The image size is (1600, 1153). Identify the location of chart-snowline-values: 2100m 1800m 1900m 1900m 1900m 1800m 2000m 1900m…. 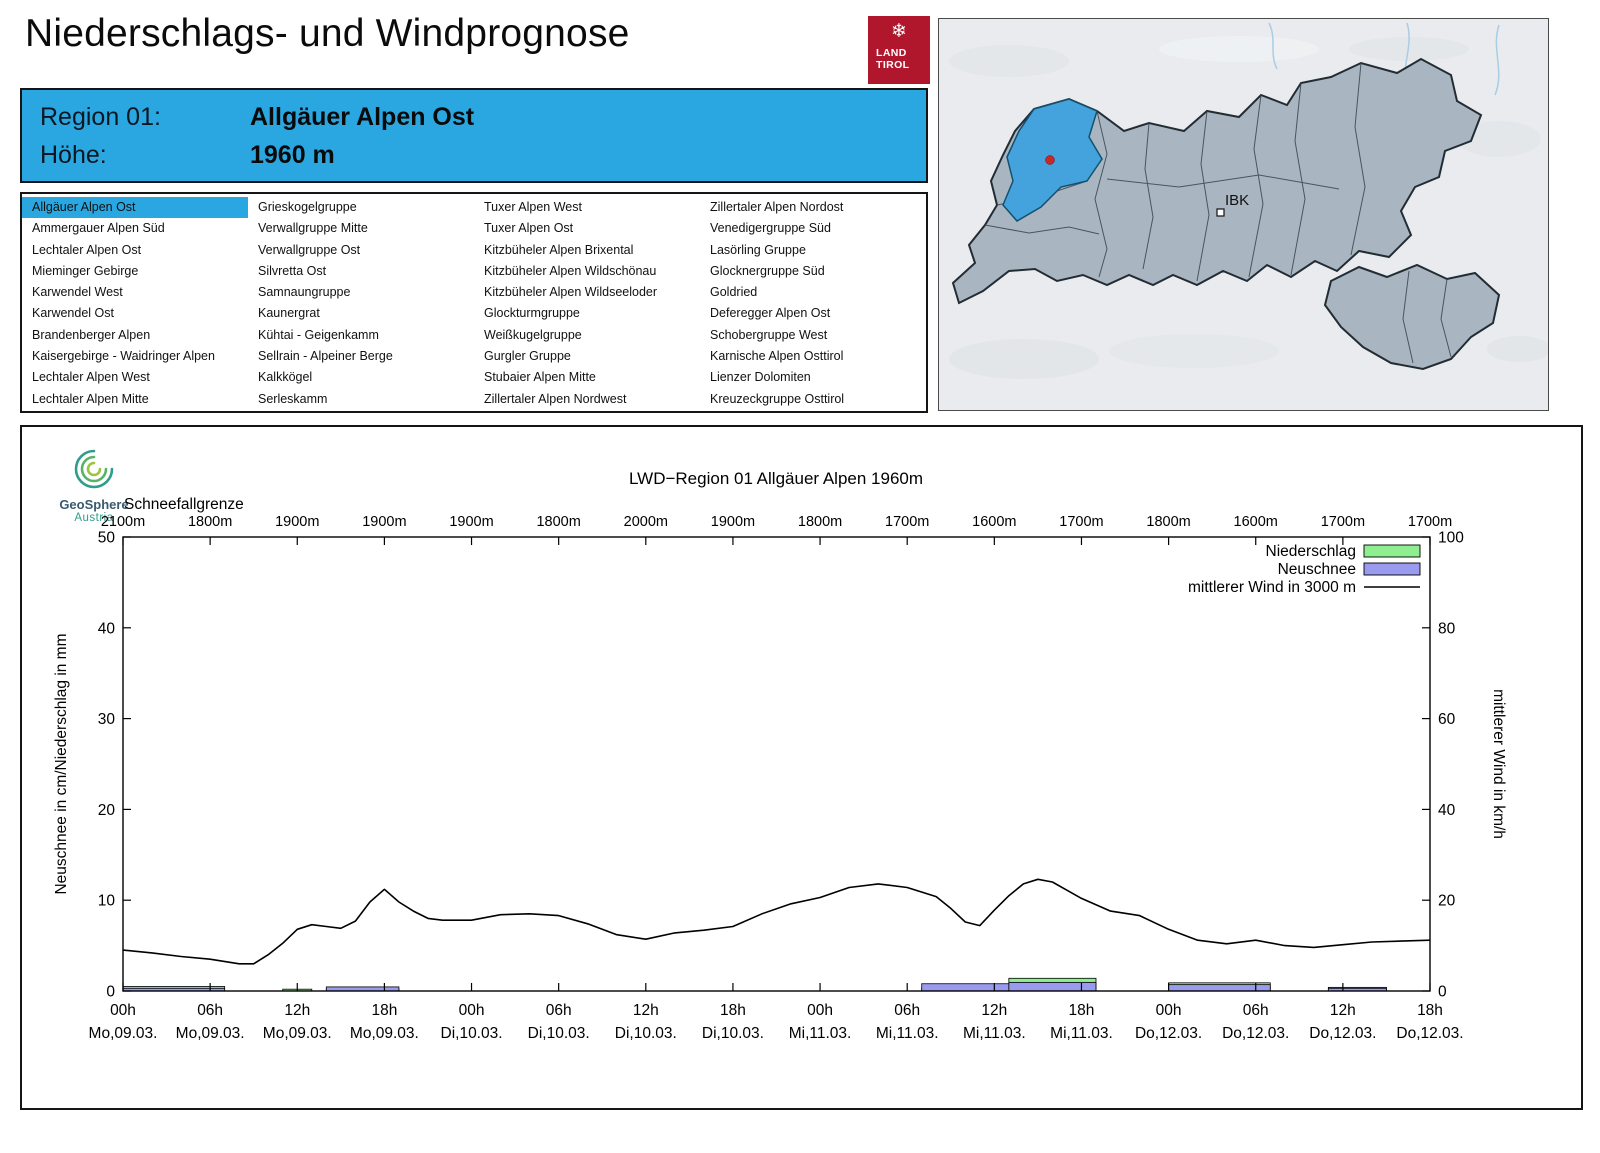
(776, 522).